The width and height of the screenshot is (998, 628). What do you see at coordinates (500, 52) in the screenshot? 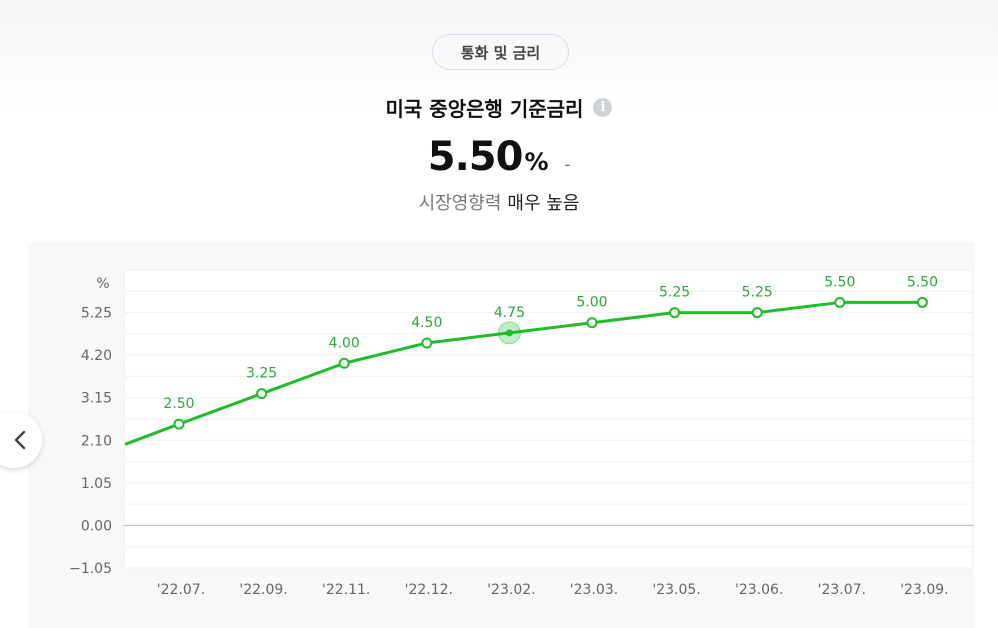
I see `category-tag: 통화 및 금리` at bounding box center [500, 52].